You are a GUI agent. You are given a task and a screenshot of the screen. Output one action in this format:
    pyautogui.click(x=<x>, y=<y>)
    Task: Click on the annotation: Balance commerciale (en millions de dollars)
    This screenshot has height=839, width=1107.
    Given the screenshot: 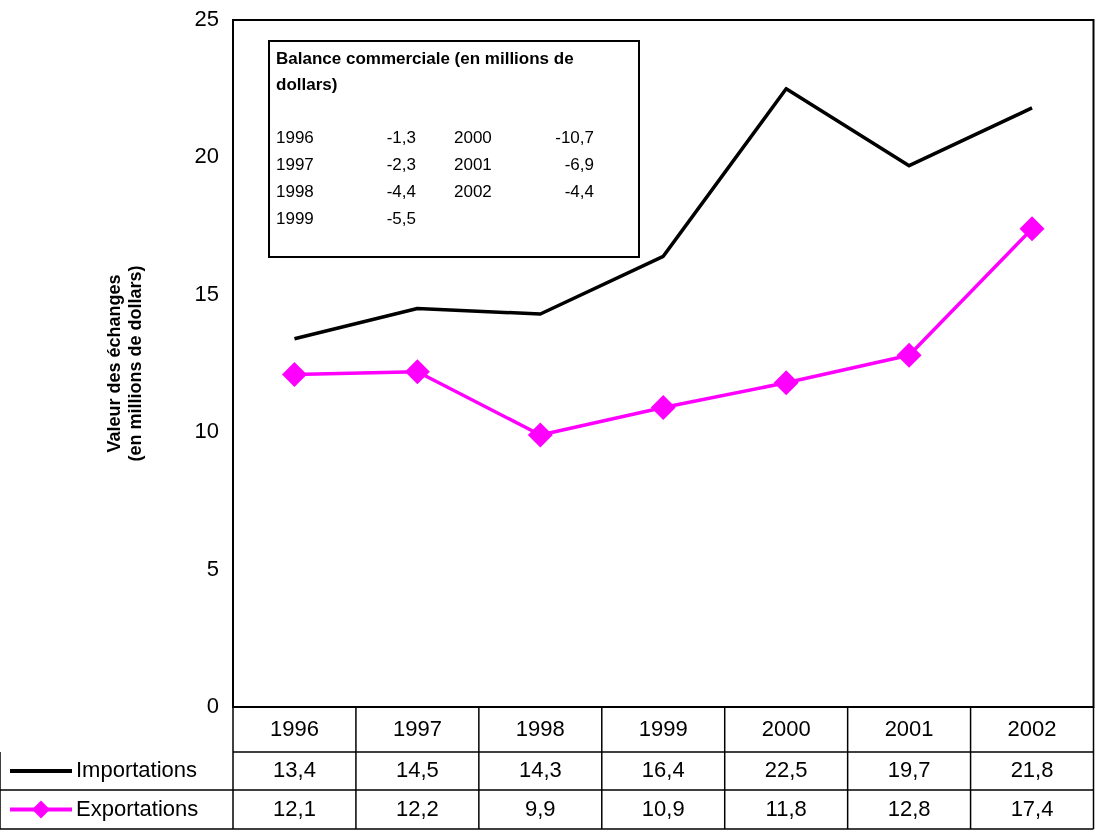 What is the action you would take?
    pyautogui.click(x=425, y=72)
    